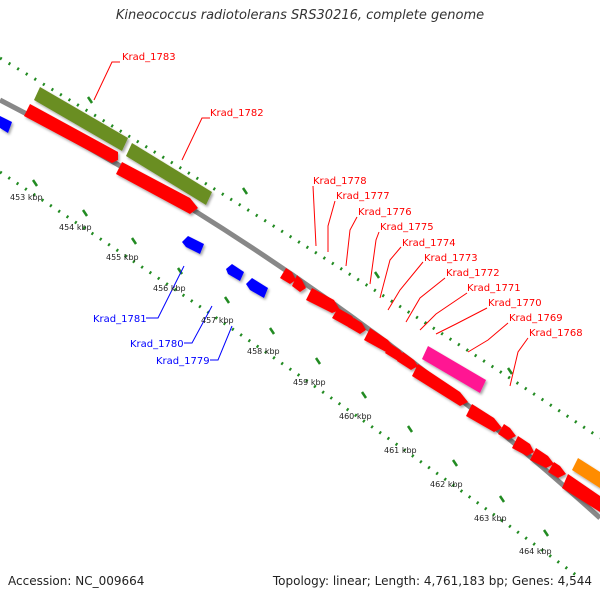  I want to click on accession-text: Accession: NC_009664, so click(76, 581).